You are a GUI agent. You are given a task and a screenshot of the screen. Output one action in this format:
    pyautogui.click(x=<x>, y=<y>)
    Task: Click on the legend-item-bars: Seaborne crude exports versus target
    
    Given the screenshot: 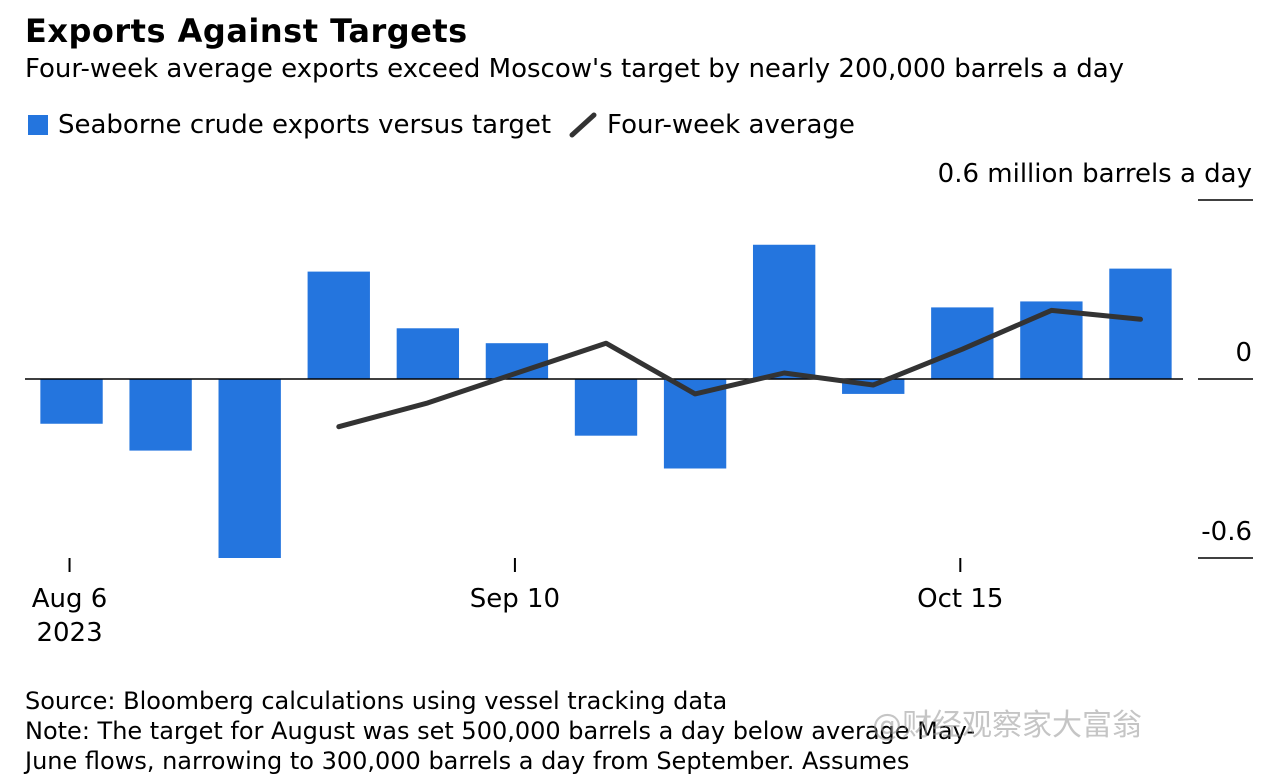 What is the action you would take?
    pyautogui.click(x=289, y=125)
    